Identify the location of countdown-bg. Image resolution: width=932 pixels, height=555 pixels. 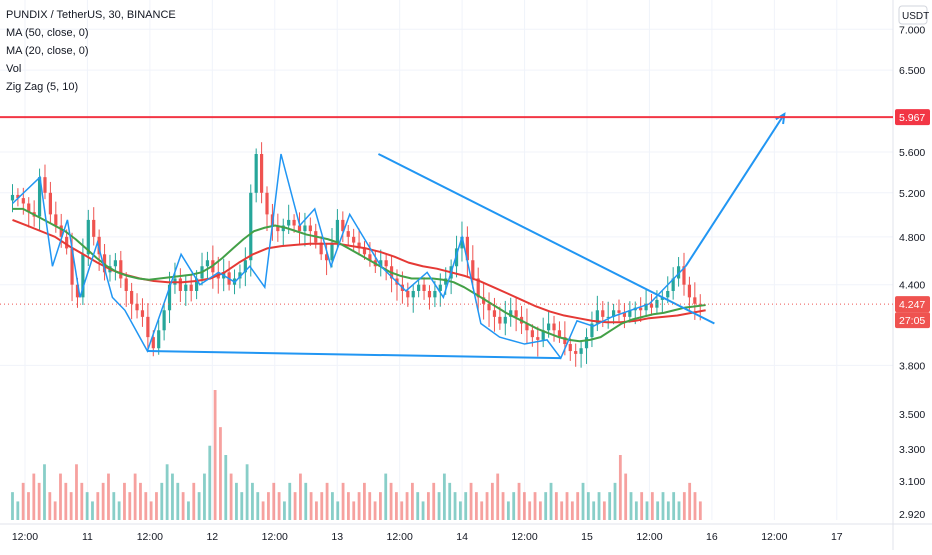
(912, 320).